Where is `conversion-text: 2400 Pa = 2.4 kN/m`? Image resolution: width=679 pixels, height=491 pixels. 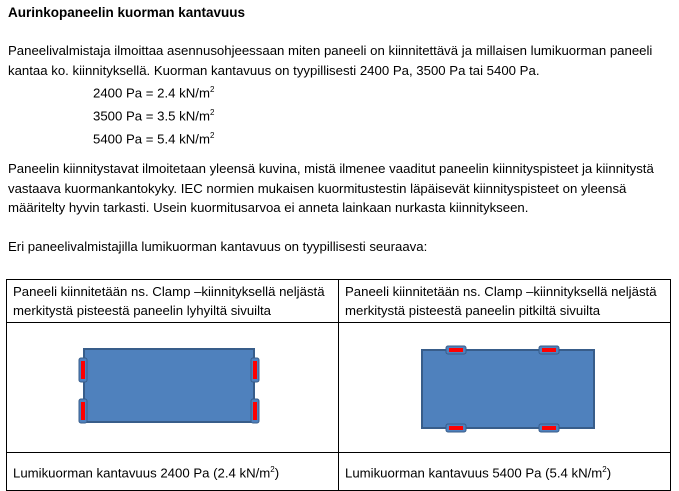 conversion-text: 2400 Pa = 2.4 kN/m is located at coordinates (151, 93).